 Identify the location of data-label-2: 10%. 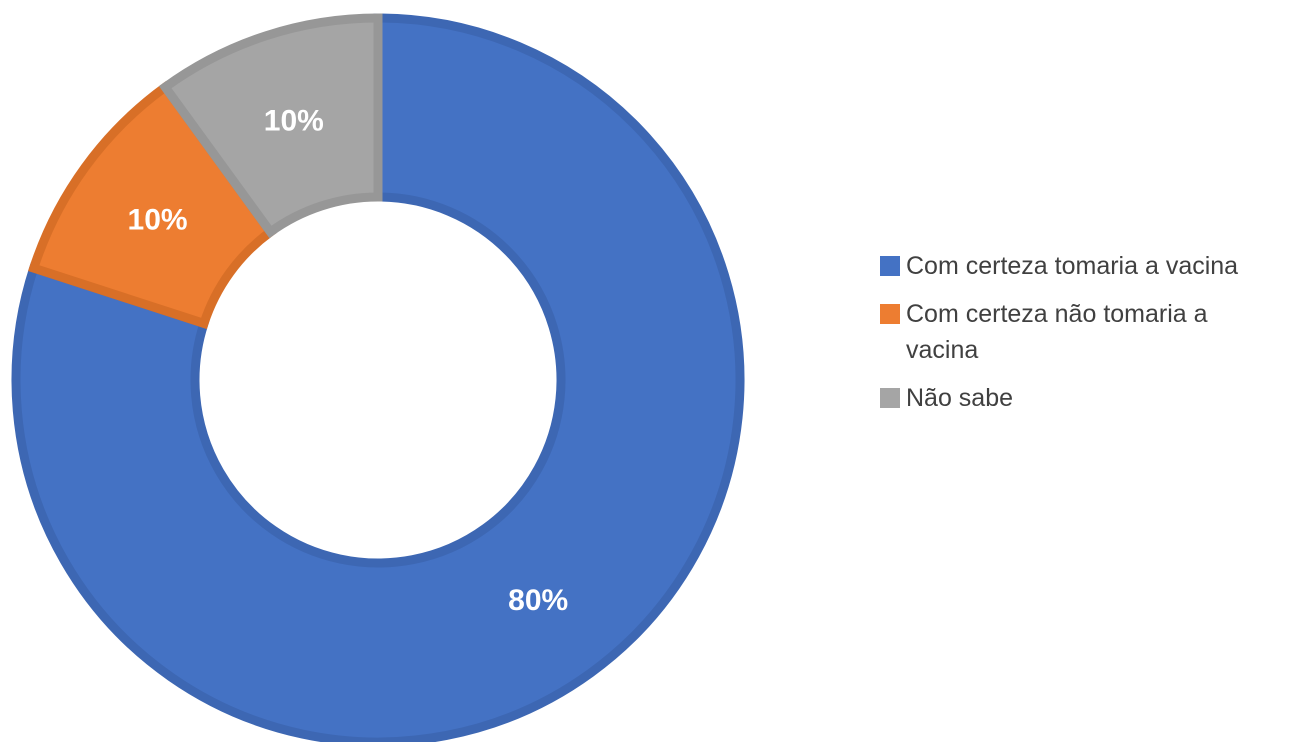
(158, 219).